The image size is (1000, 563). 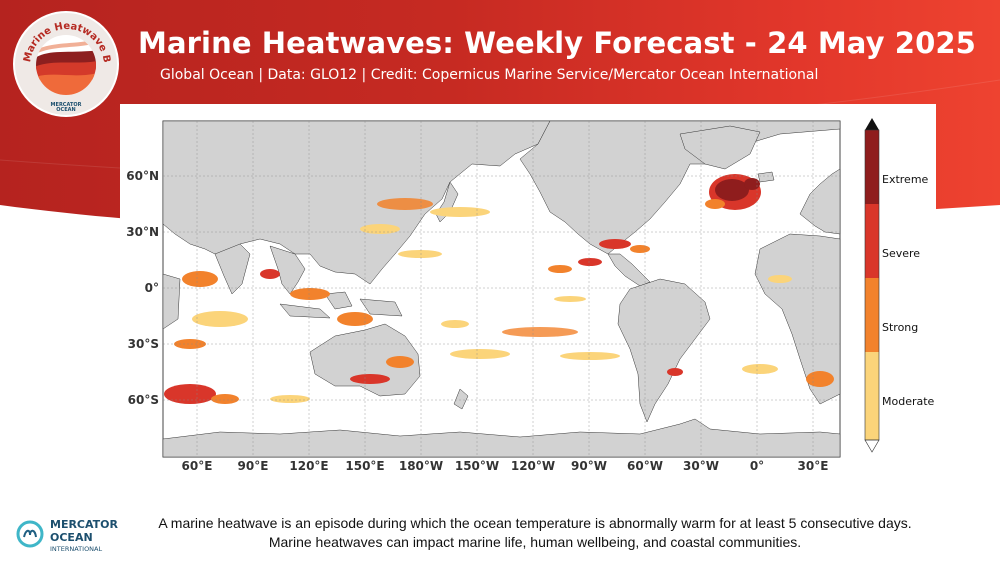 What do you see at coordinates (65, 110) in the screenshot?
I see `logo-org-line2: OCEAN` at bounding box center [65, 110].